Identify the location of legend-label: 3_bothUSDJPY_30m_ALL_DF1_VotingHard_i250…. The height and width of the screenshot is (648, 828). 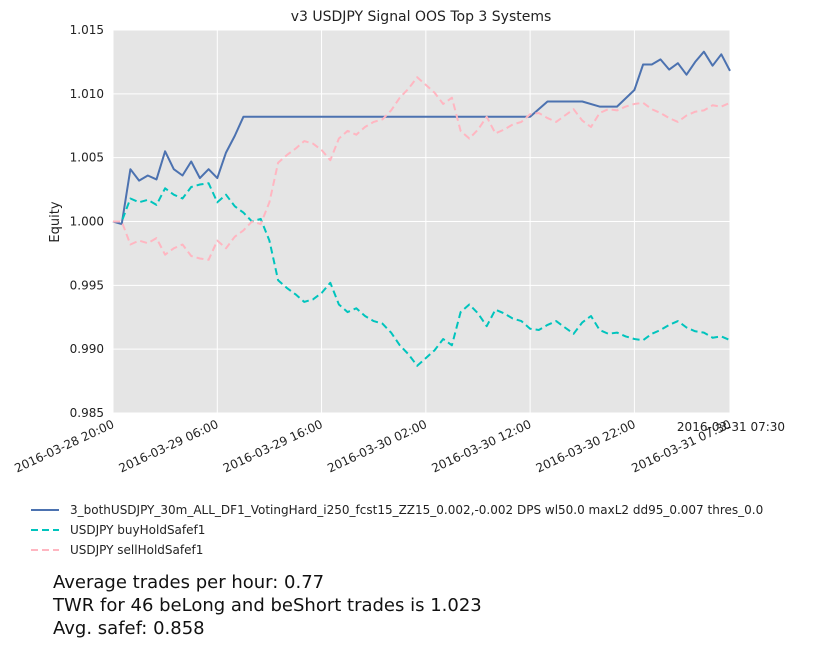
(416, 510).